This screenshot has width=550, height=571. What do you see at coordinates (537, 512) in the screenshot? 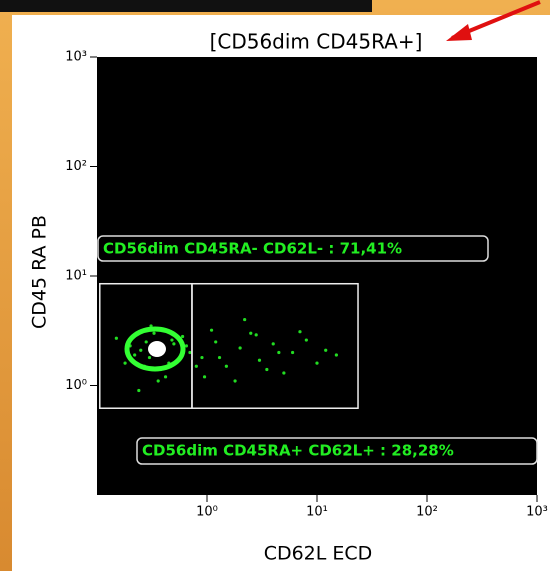
I see `x-tick-label: 10³` at bounding box center [537, 512].